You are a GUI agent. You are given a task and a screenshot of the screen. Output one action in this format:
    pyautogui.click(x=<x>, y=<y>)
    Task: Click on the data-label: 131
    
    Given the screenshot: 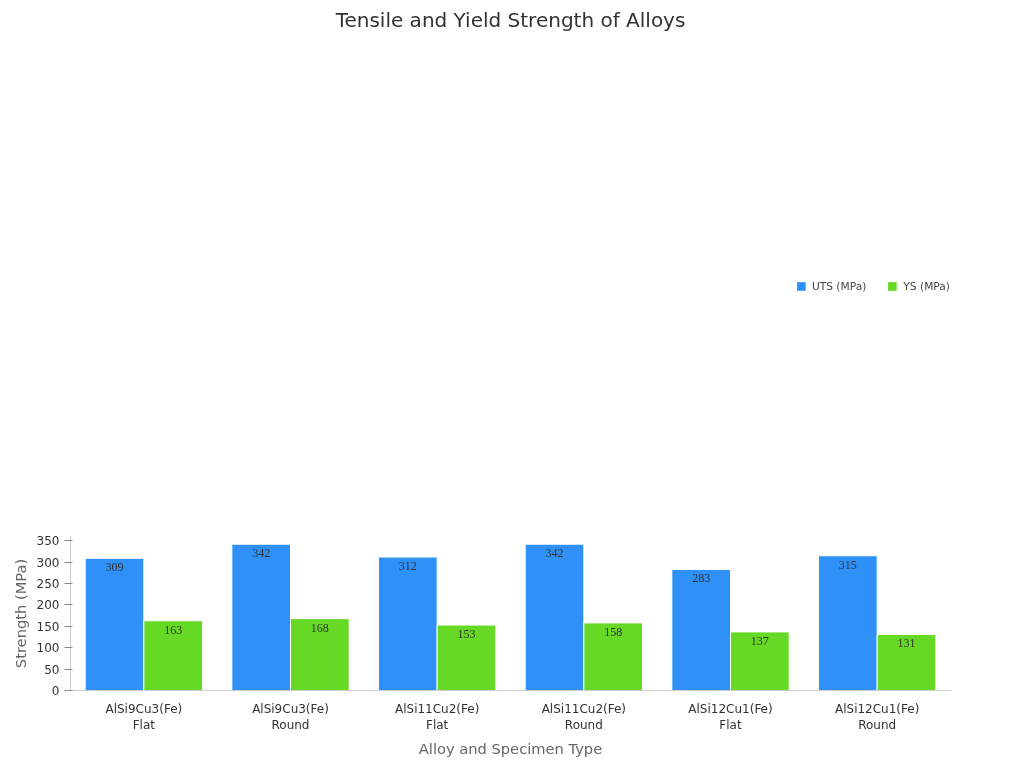 What is the action you would take?
    pyautogui.click(x=906, y=643)
    